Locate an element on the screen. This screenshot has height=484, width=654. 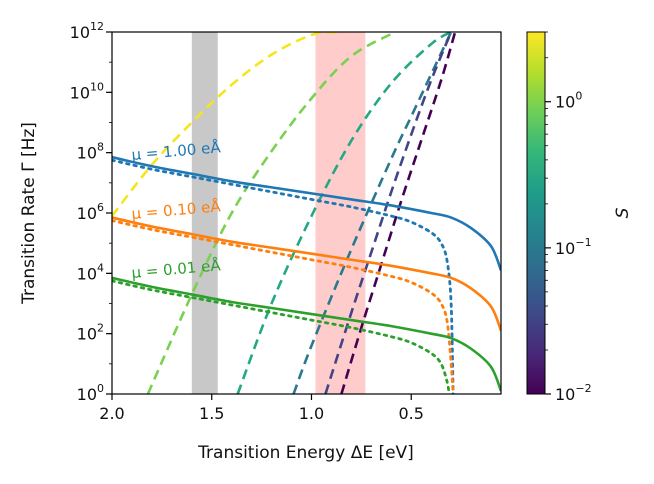
x-tick-label: 1.0 is located at coordinates (311, 413).